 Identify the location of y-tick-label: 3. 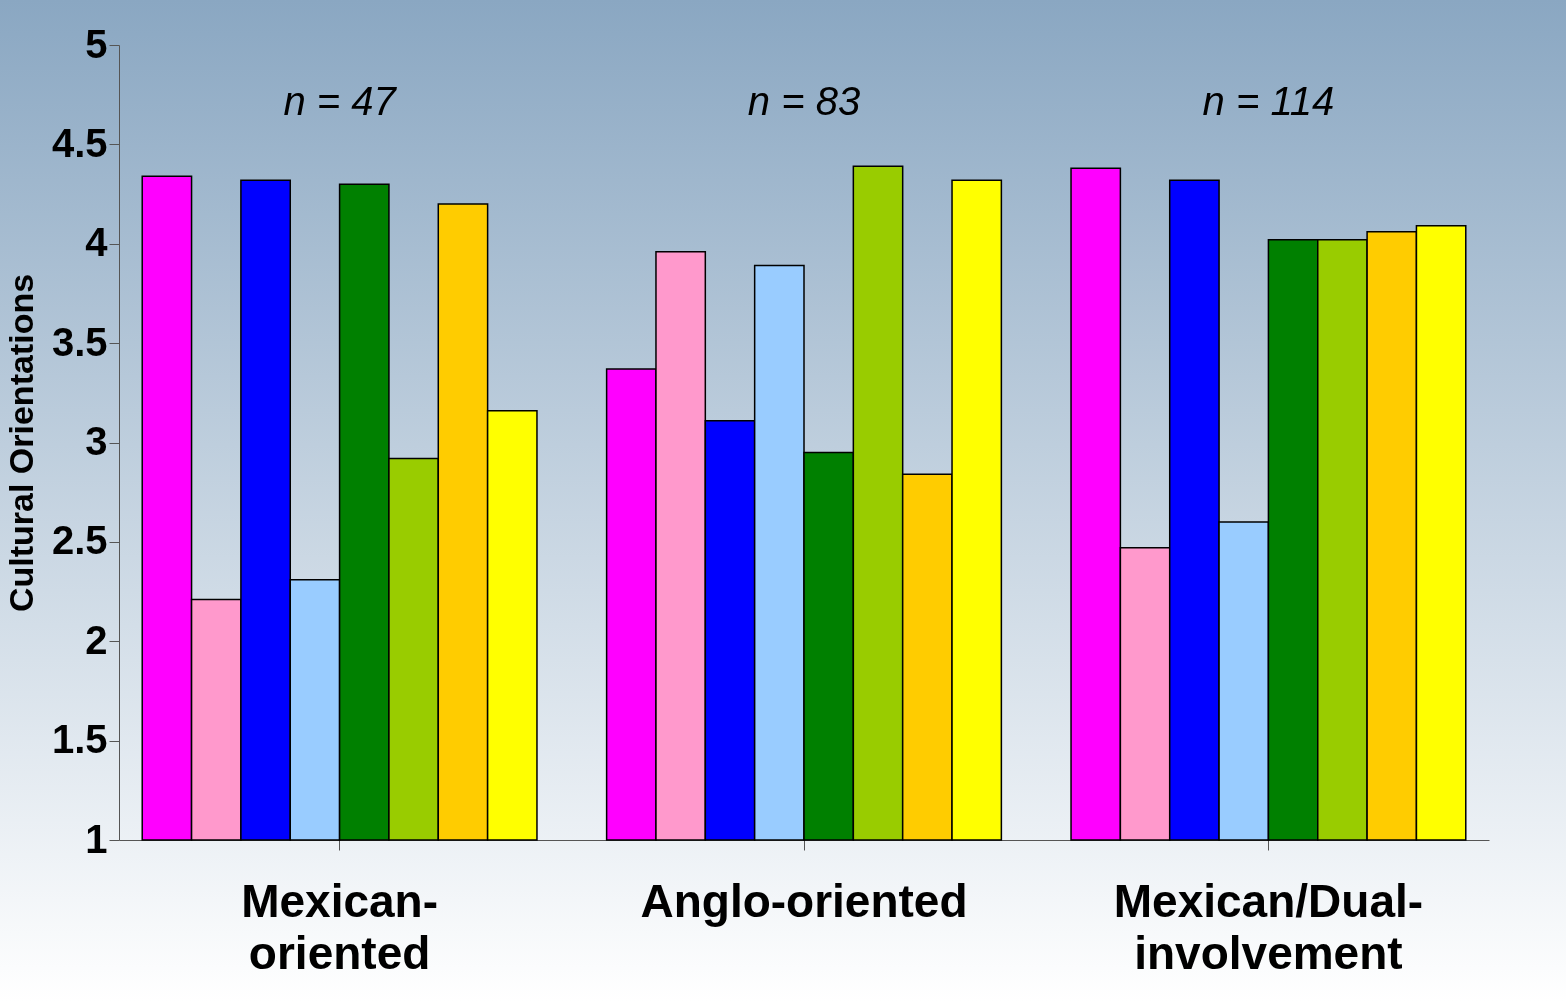
(96, 441).